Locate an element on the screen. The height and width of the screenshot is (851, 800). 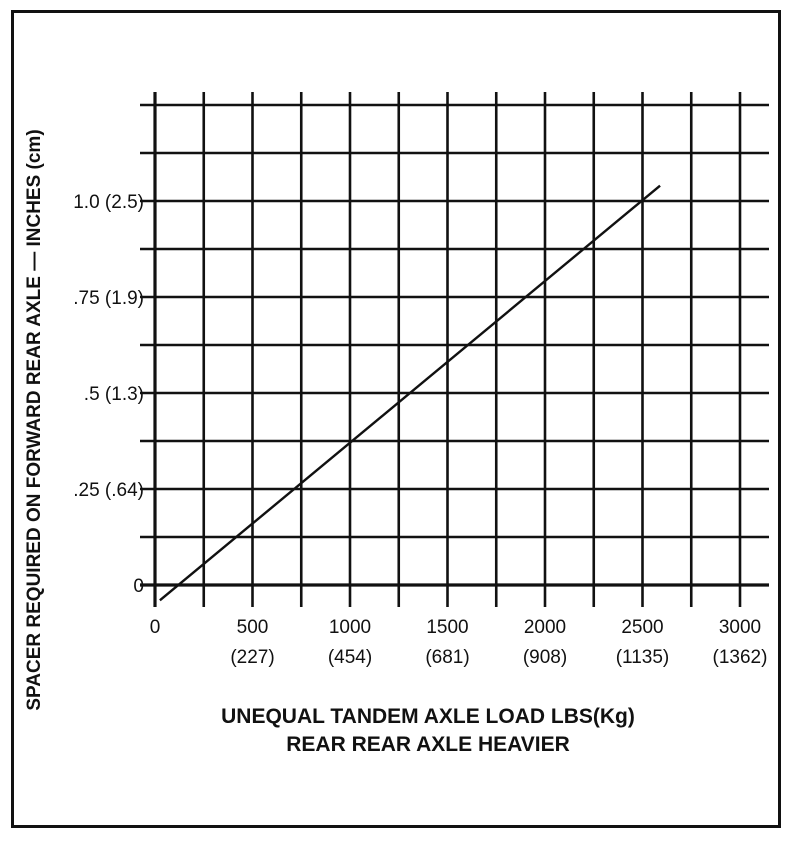
x-tick-label-3: 1500 is located at coordinates (447, 627).